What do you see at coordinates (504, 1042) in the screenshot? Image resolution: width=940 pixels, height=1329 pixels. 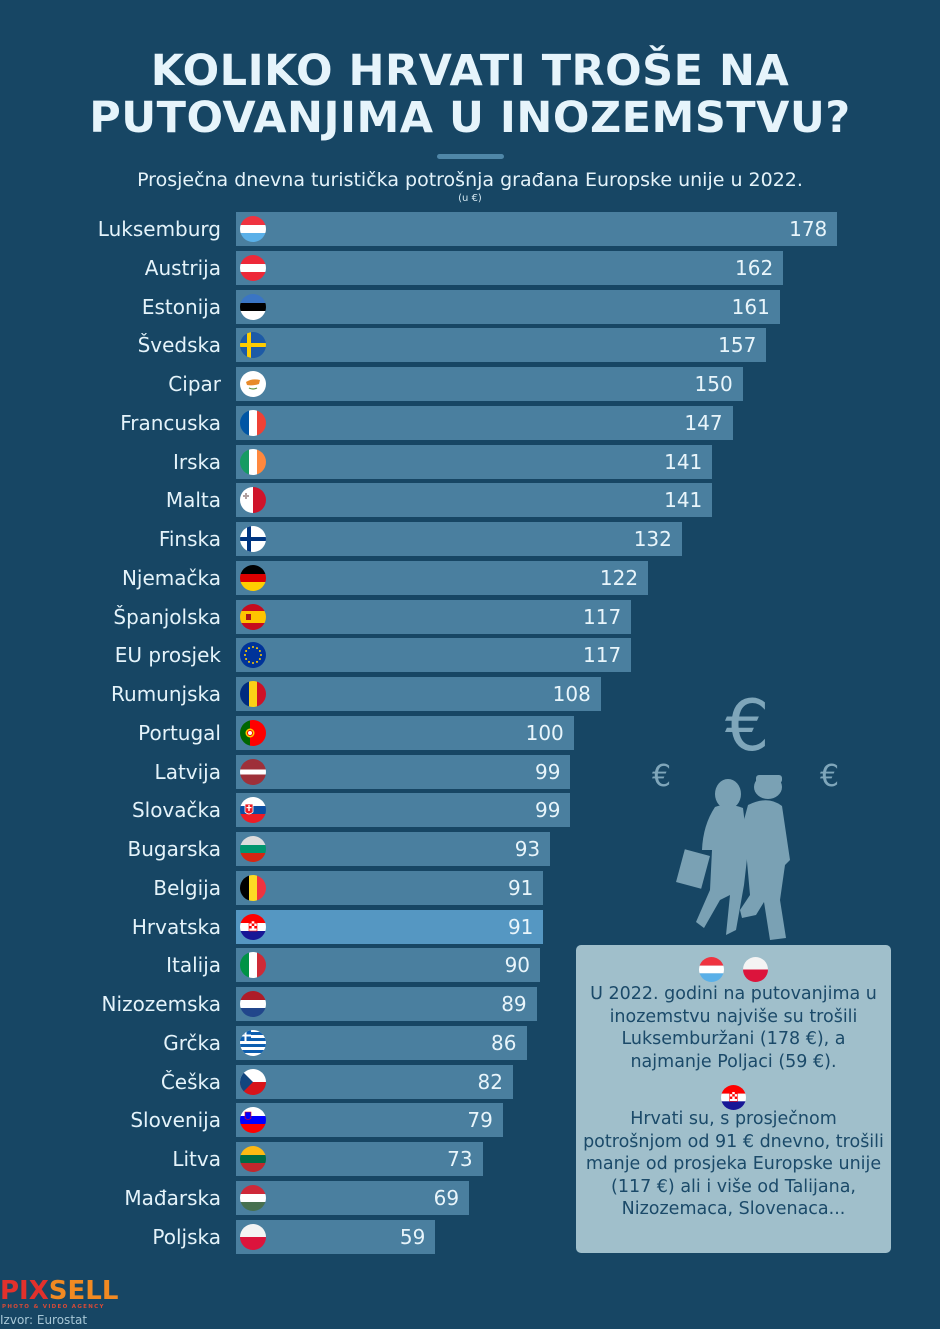 I see `value-label-grčka: 86` at bounding box center [504, 1042].